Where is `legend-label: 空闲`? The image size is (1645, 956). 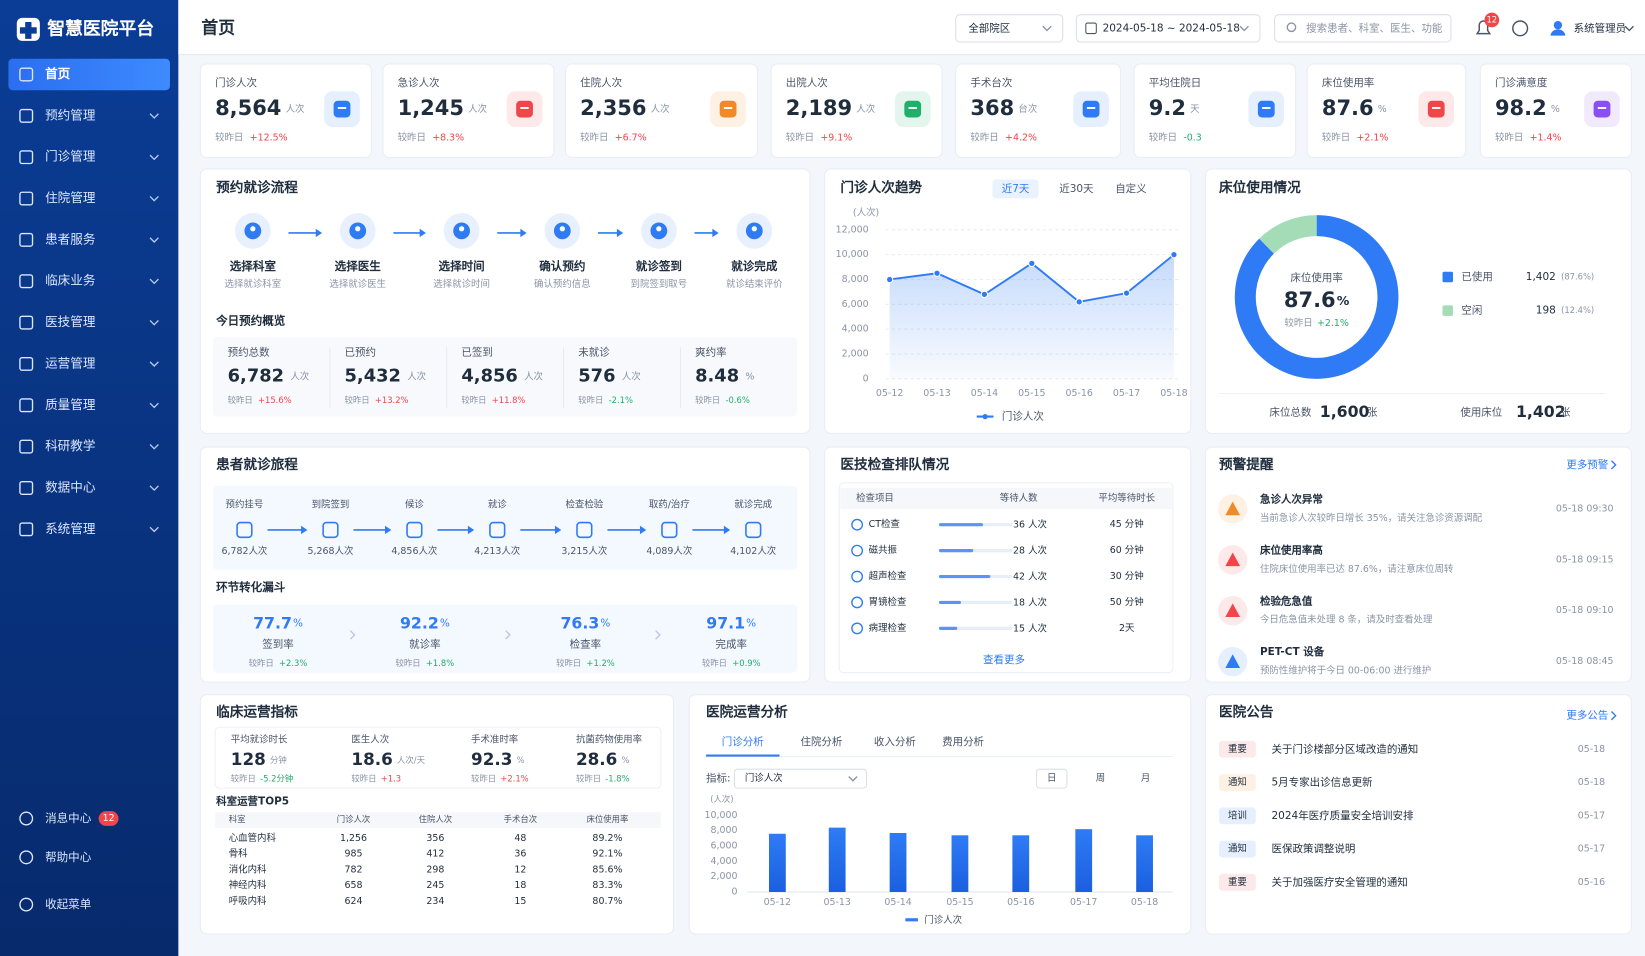
legend-label: 空闲 is located at coordinates (1471, 310).